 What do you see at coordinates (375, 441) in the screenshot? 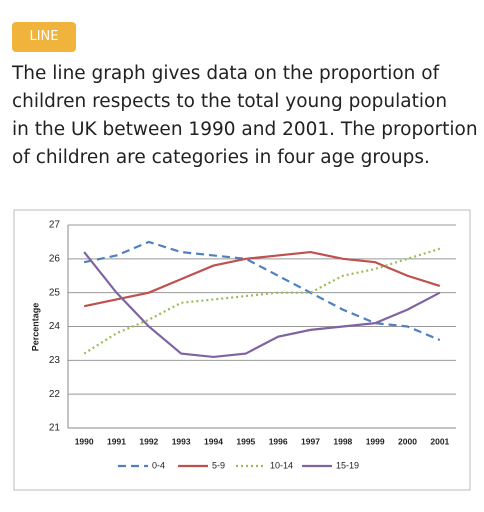
I see `x-tick-label: 1999` at bounding box center [375, 441].